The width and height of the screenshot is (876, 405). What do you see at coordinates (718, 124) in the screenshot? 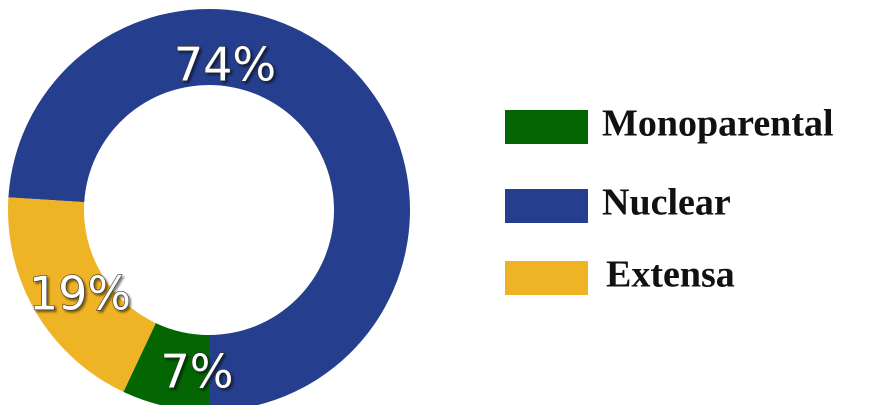
I see `legend-label: Monoparental` at bounding box center [718, 124].